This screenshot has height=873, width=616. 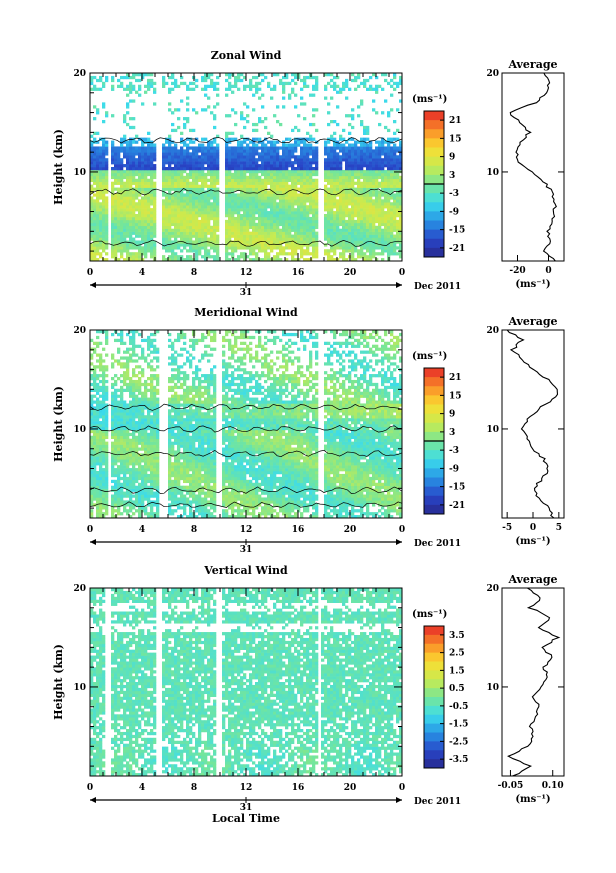 What do you see at coordinates (246, 312) in the screenshot?
I see `panel-title: Meridional Wind` at bounding box center [246, 312].